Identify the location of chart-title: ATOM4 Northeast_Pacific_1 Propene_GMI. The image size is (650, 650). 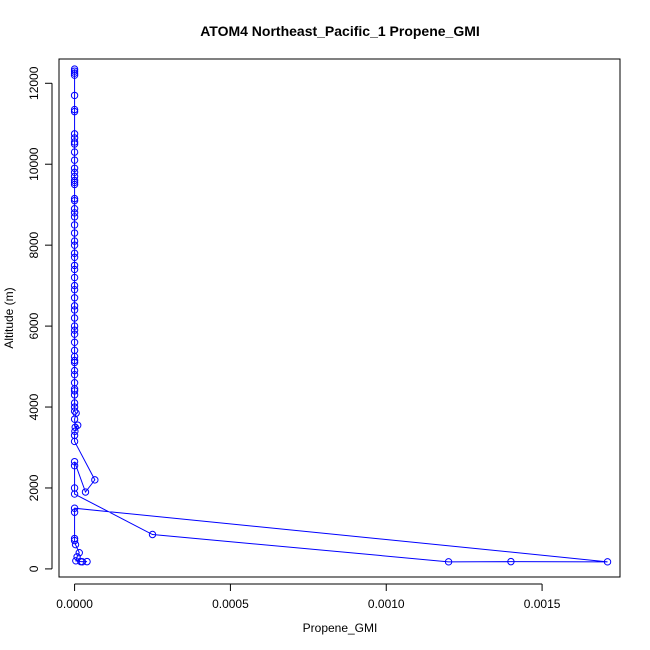
(340, 31).